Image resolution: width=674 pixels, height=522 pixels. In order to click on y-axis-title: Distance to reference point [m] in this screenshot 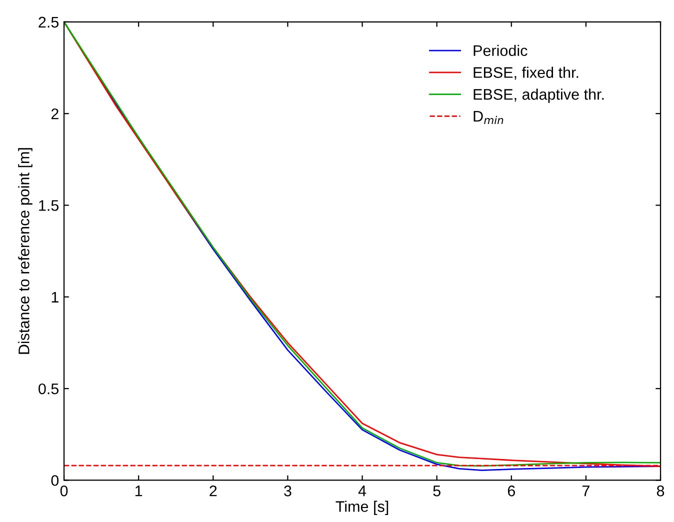, I will do `click(25, 251)`.